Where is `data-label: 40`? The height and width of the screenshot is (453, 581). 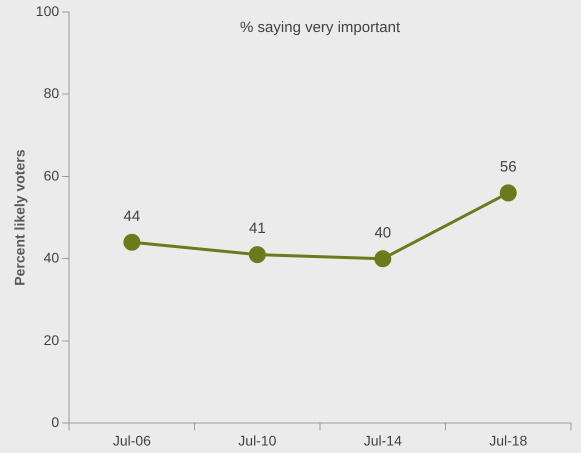 data-label: 40 is located at coordinates (383, 233).